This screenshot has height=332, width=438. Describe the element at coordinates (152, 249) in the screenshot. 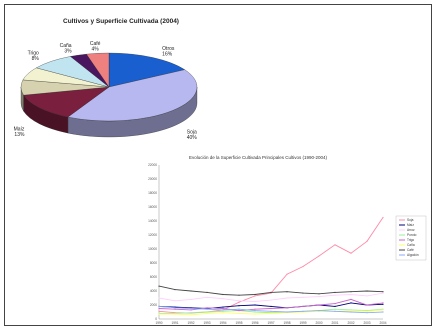

I see `y-tick-label-5: 10000` at that location.